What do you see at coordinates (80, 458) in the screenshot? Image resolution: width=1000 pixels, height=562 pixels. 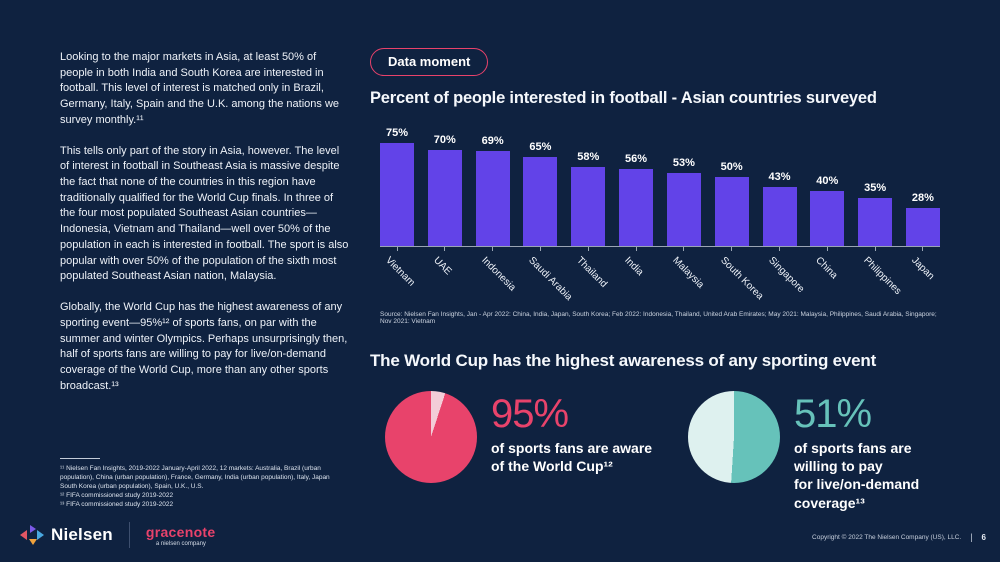 I see `footnote-divider` at bounding box center [80, 458].